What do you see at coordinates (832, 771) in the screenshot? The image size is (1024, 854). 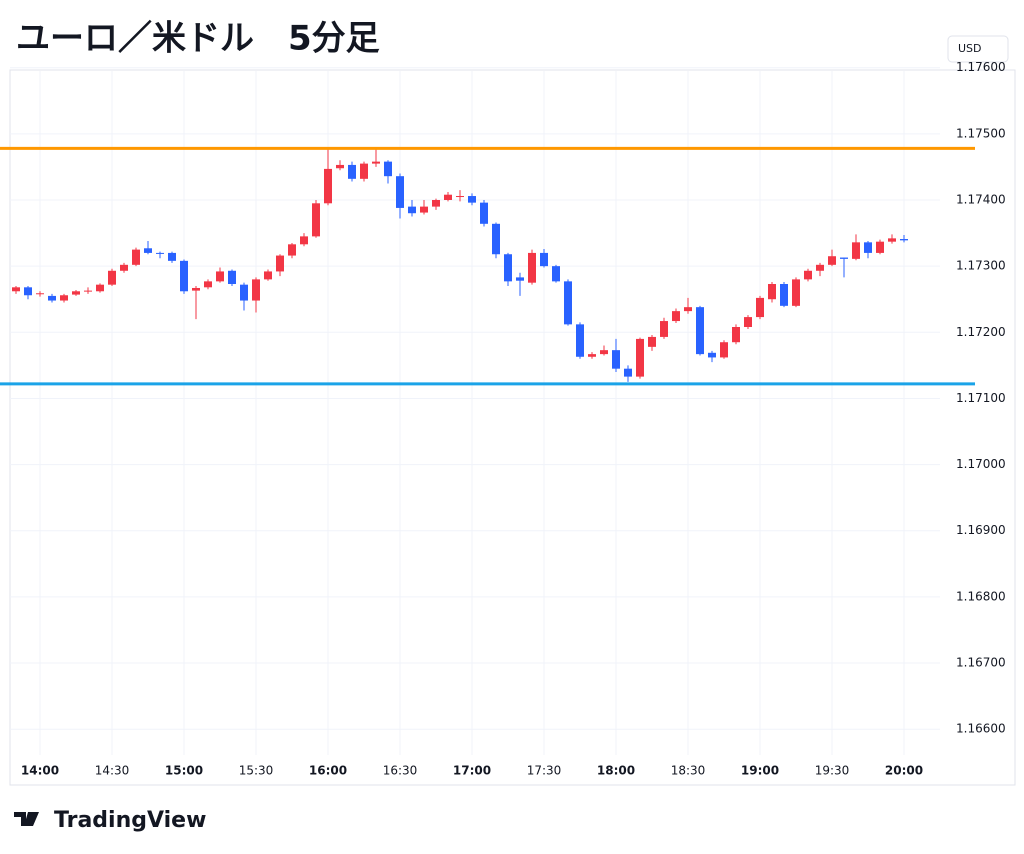 I see `x-tick-label: 19:30` at bounding box center [832, 771].